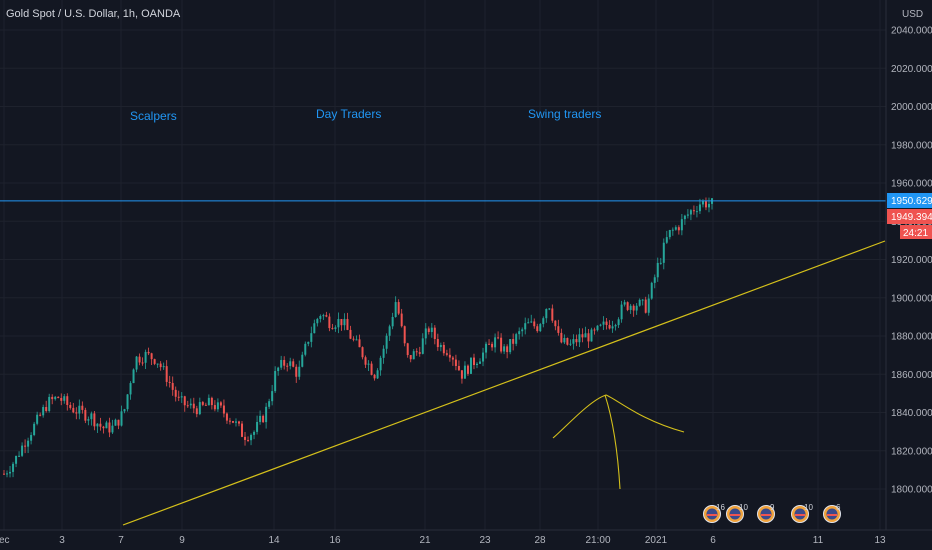 The height and width of the screenshot is (550, 932). Describe the element at coordinates (443, 540) in the screenshot. I see `time-axis: ec 3 7 9 14 16 21 23 28 21:00 2021 6 11 13` at that location.